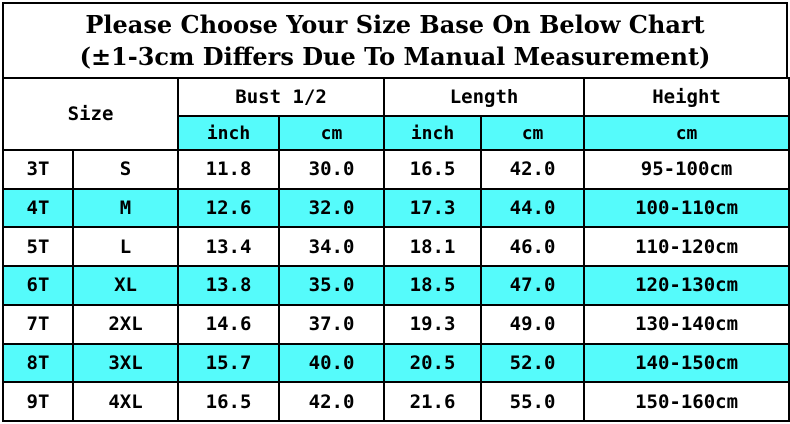  What do you see at coordinates (332, 208) in the screenshot?
I see `bust-cm-cell: 32.0` at bounding box center [332, 208].